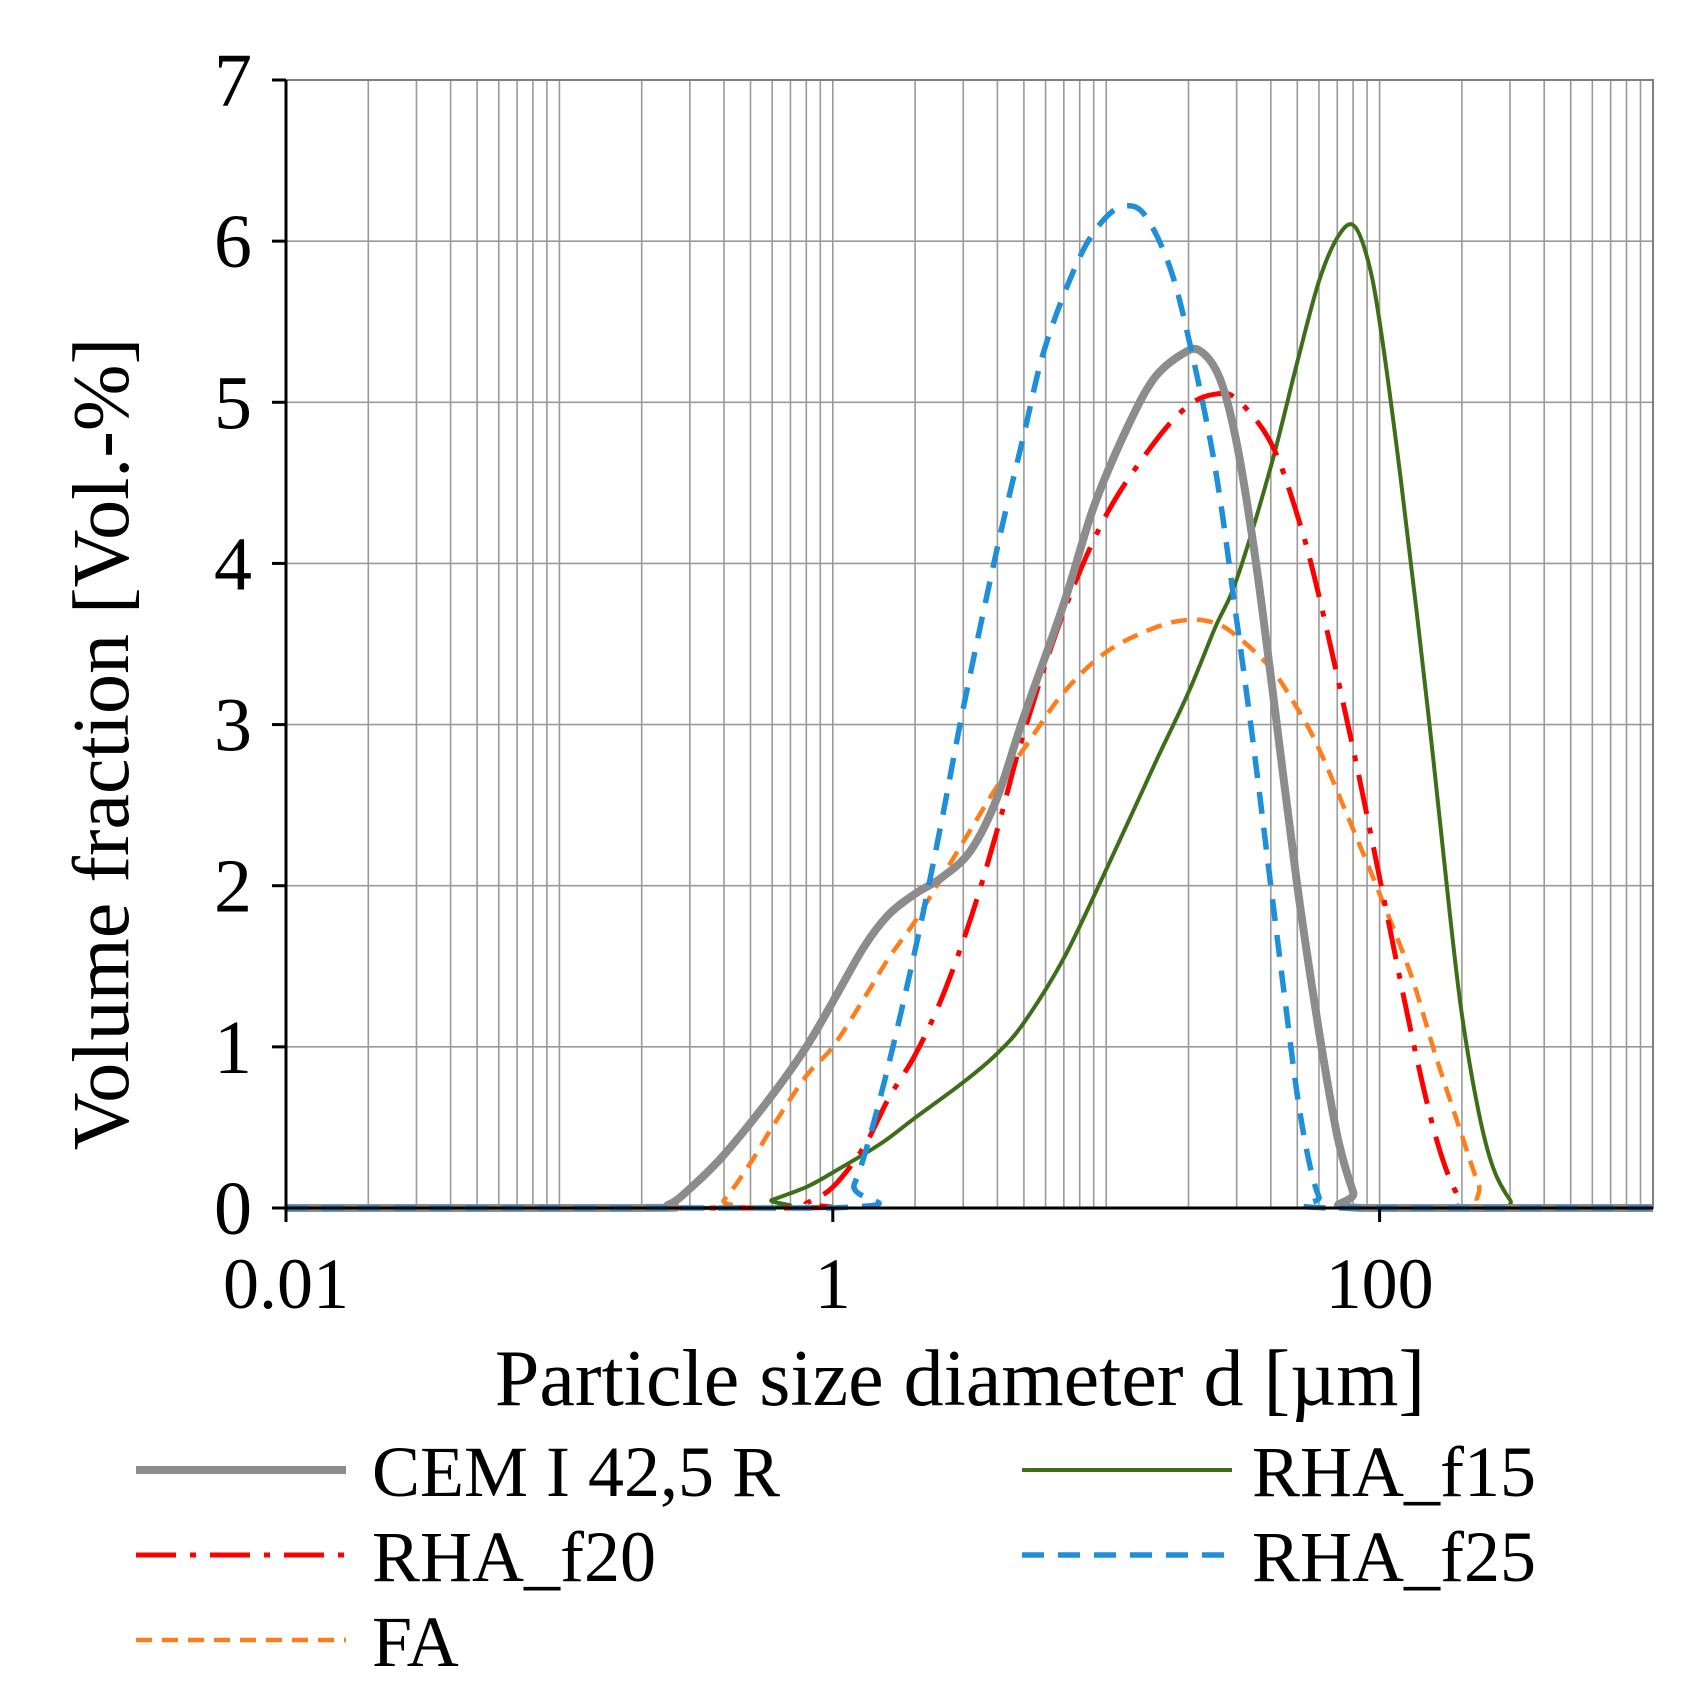 The width and height of the screenshot is (1704, 1692). What do you see at coordinates (960, 1379) in the screenshot?
I see `x-axis-label: Particle size diameter d [µm]` at bounding box center [960, 1379].